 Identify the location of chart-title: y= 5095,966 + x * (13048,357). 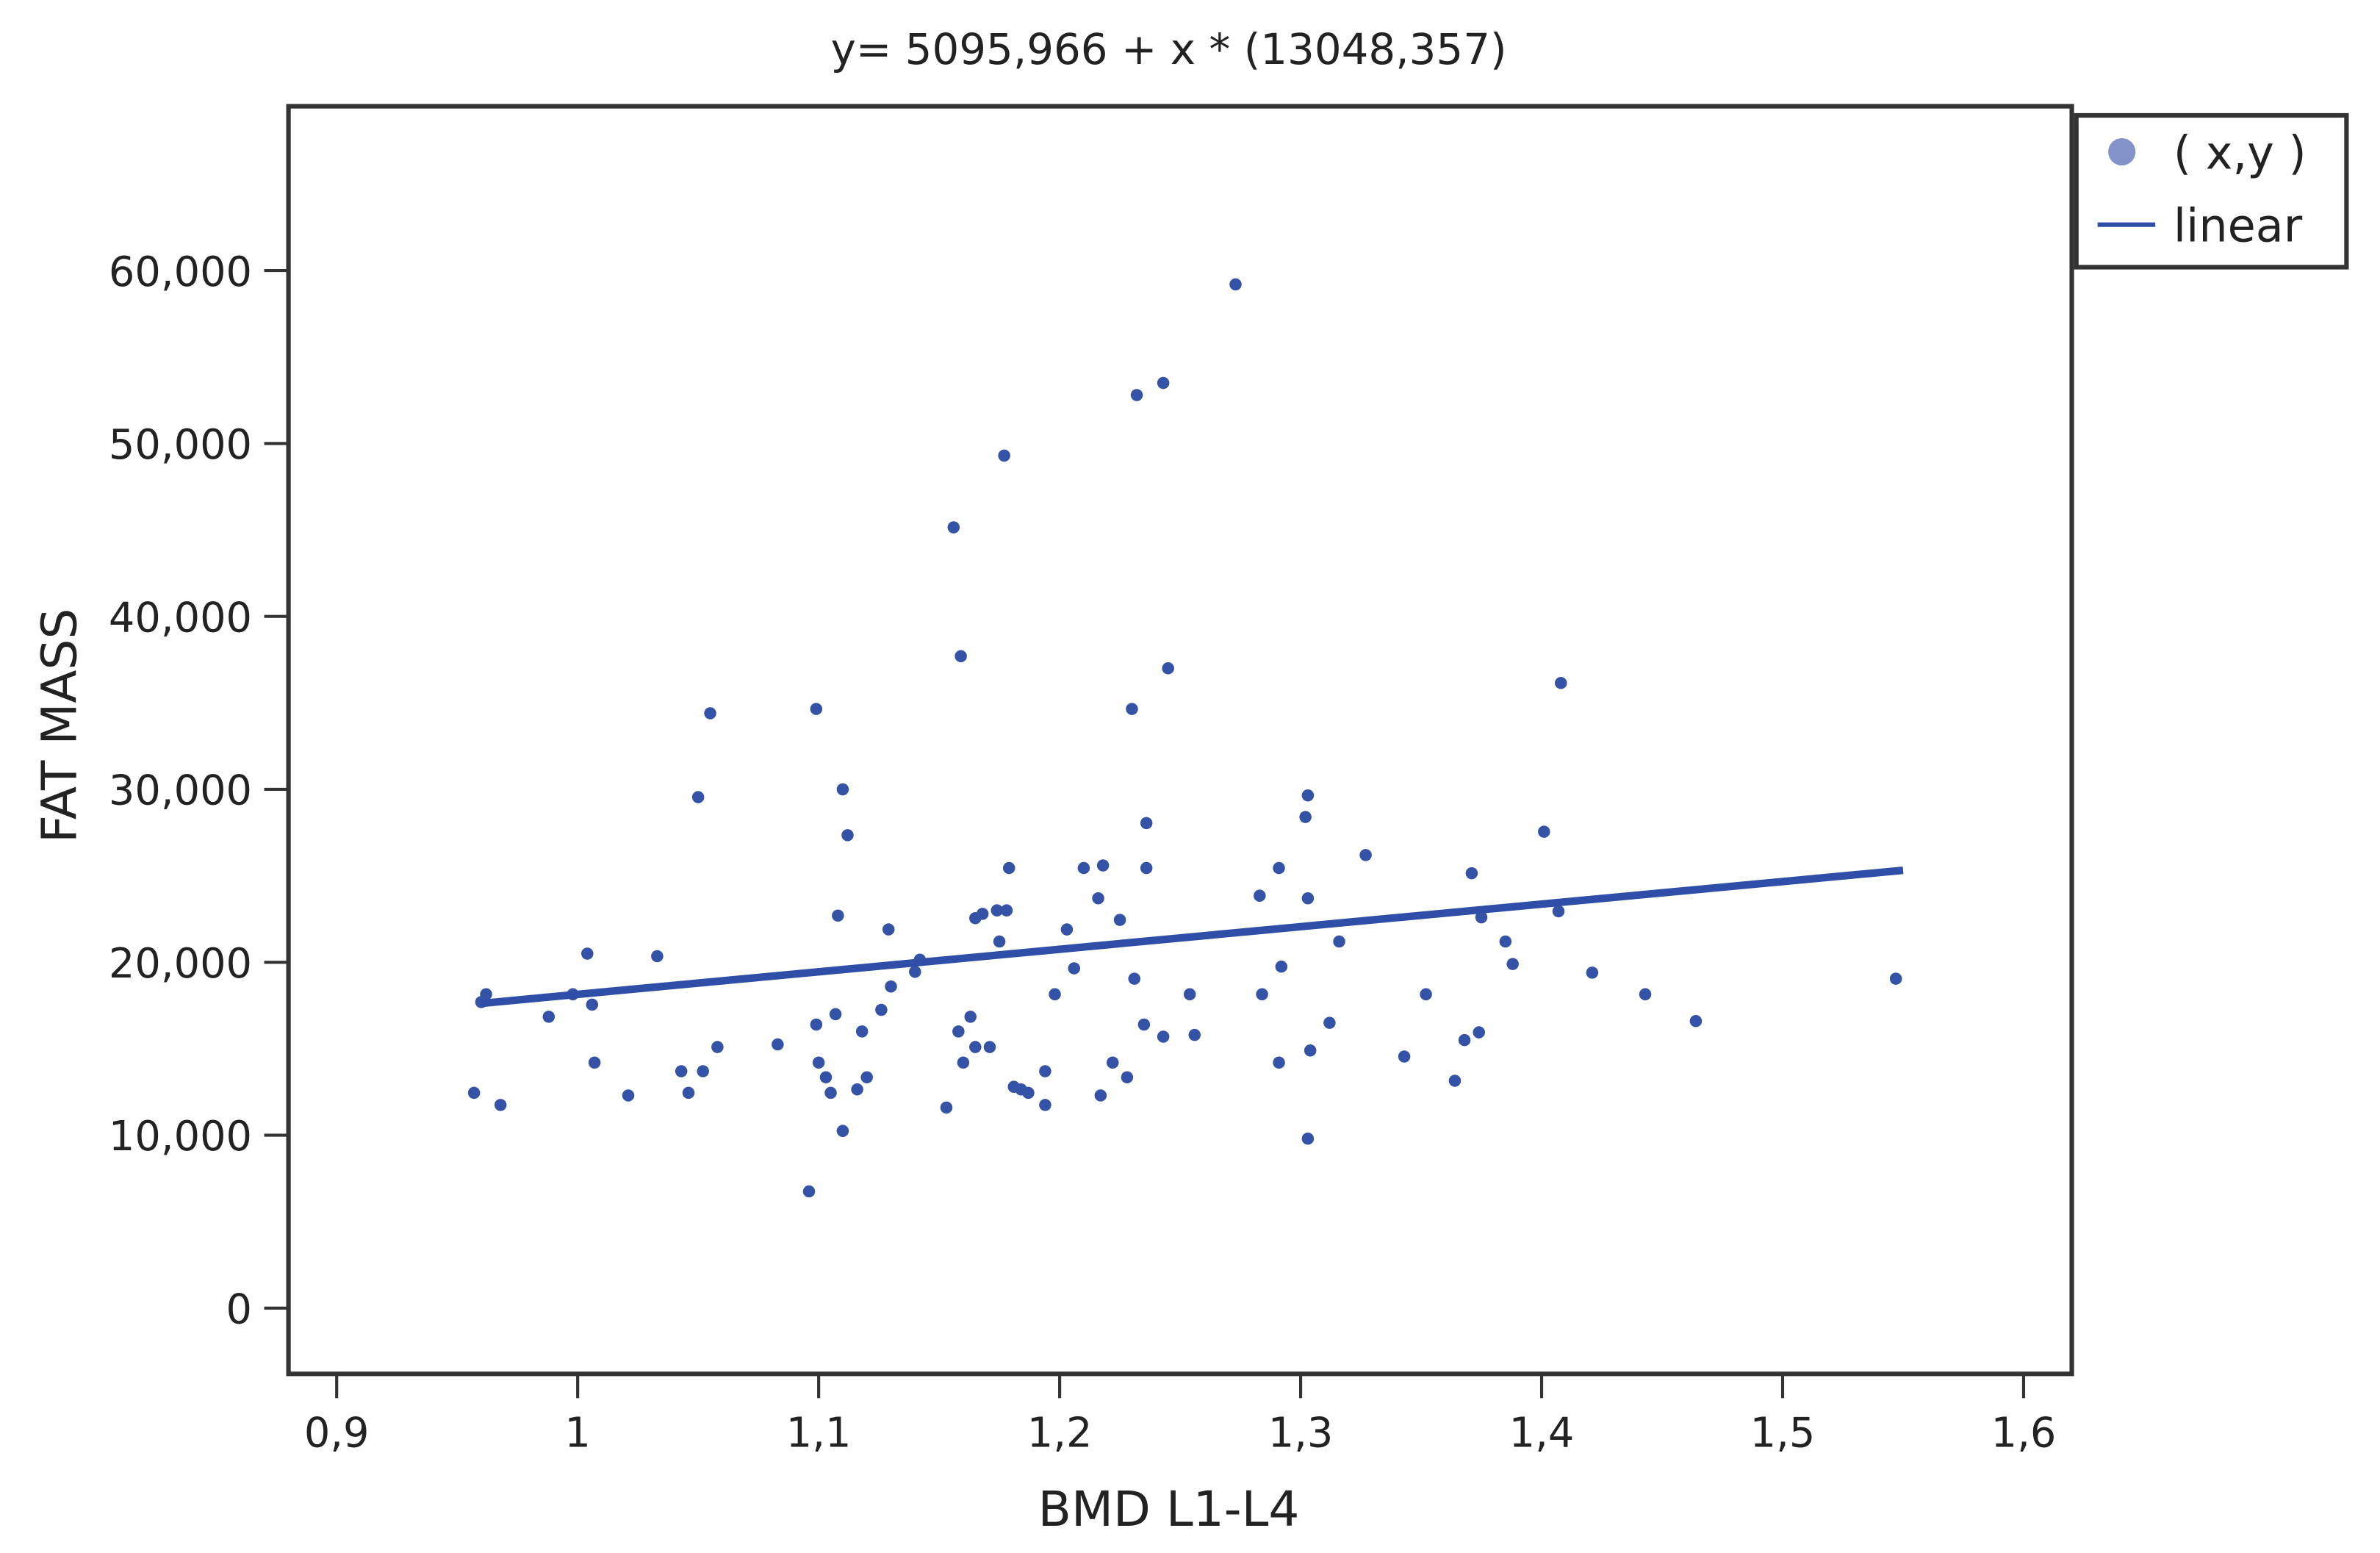
(1169, 49).